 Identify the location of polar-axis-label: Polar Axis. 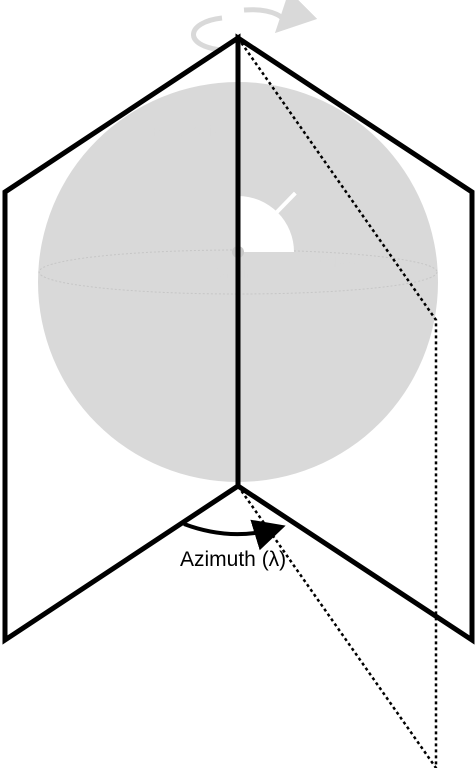
(185, 131).